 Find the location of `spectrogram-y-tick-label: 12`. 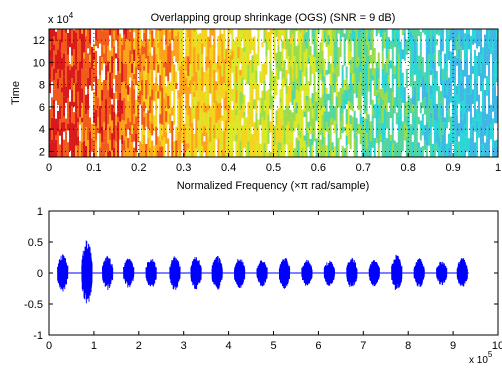

spectrogram-y-tick-label: 12 is located at coordinates (39, 41).